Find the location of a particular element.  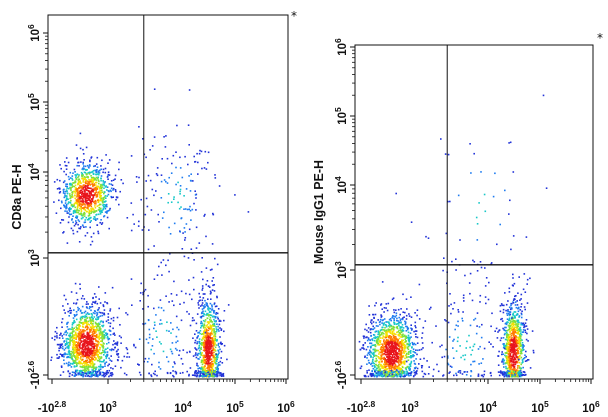

x-tick-label: 106 is located at coordinates (286, 407).